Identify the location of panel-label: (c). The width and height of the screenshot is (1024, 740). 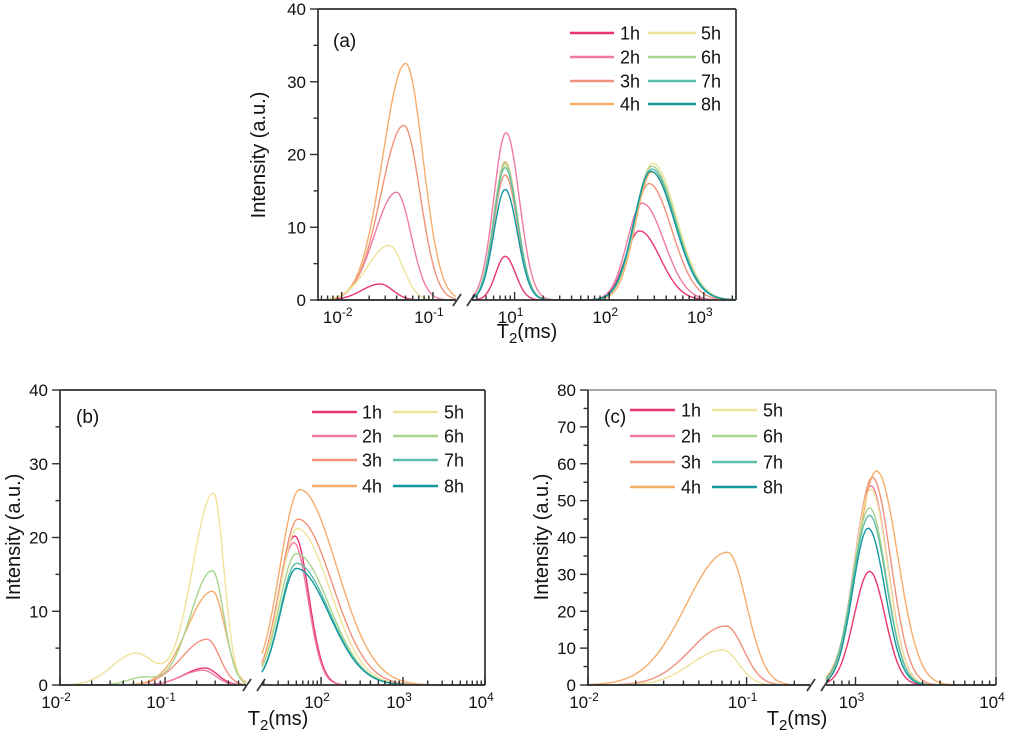
(615, 417).